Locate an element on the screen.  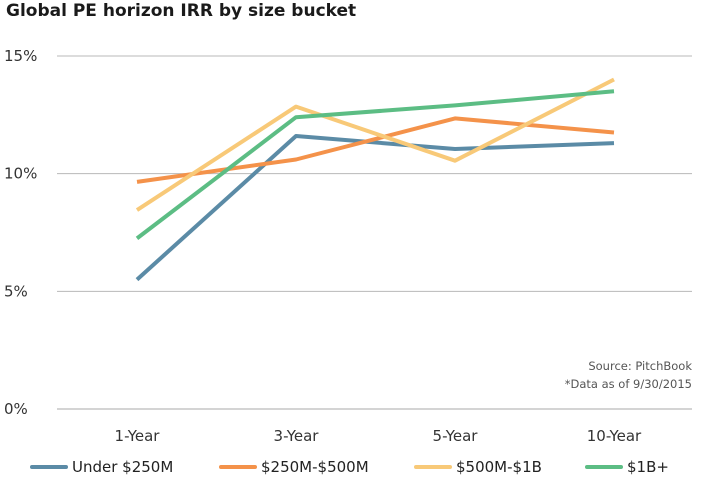
legend-item: Under $250M is located at coordinates (101, 467).